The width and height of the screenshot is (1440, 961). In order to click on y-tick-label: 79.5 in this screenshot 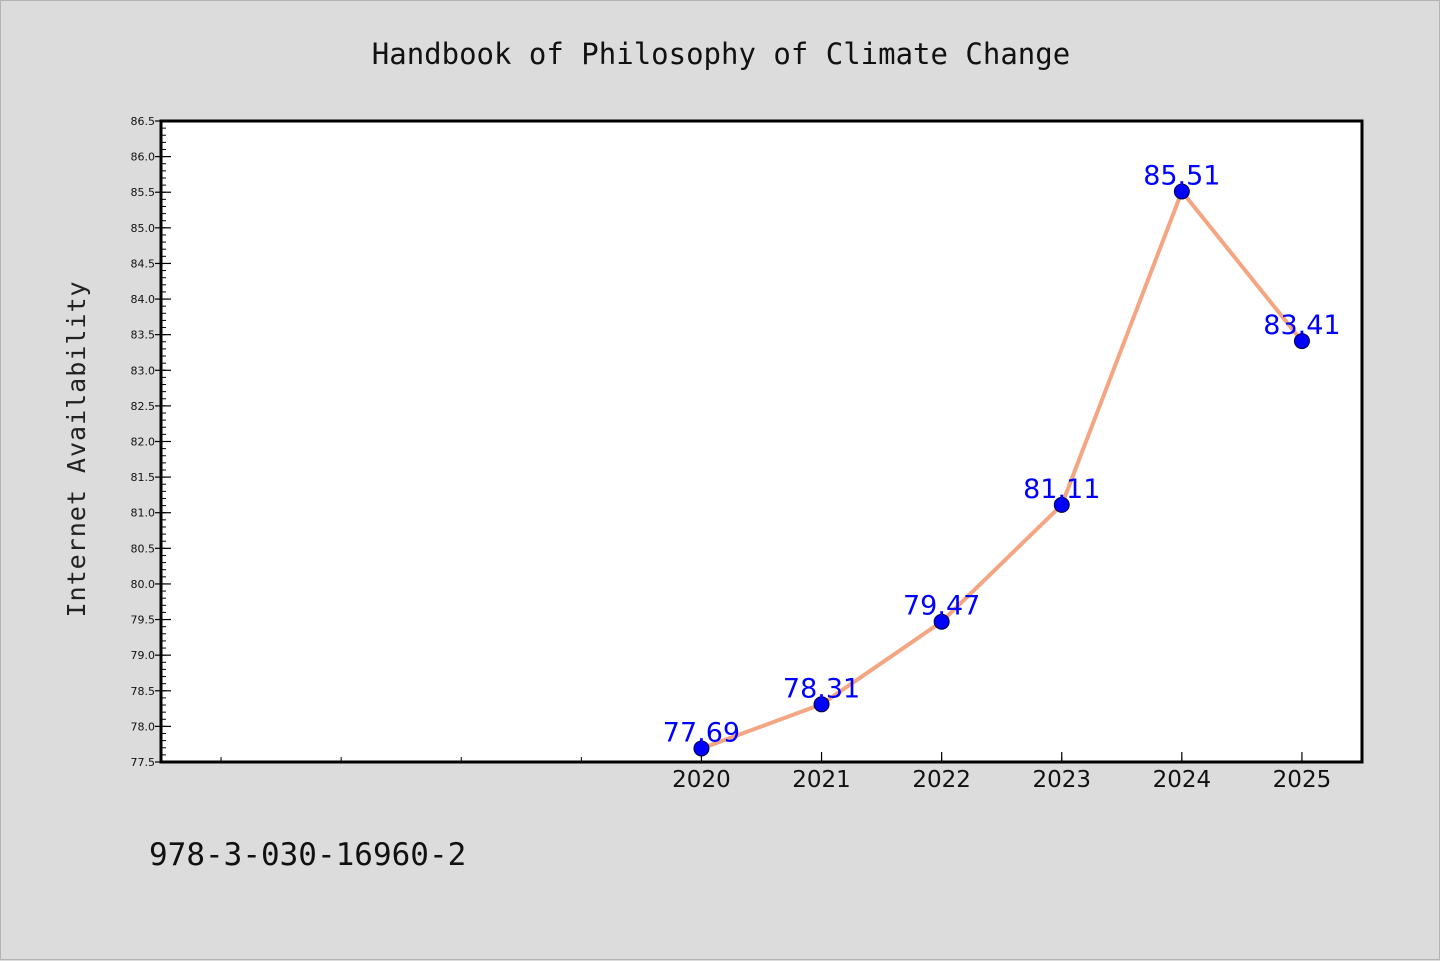, I will do `click(143, 620)`.